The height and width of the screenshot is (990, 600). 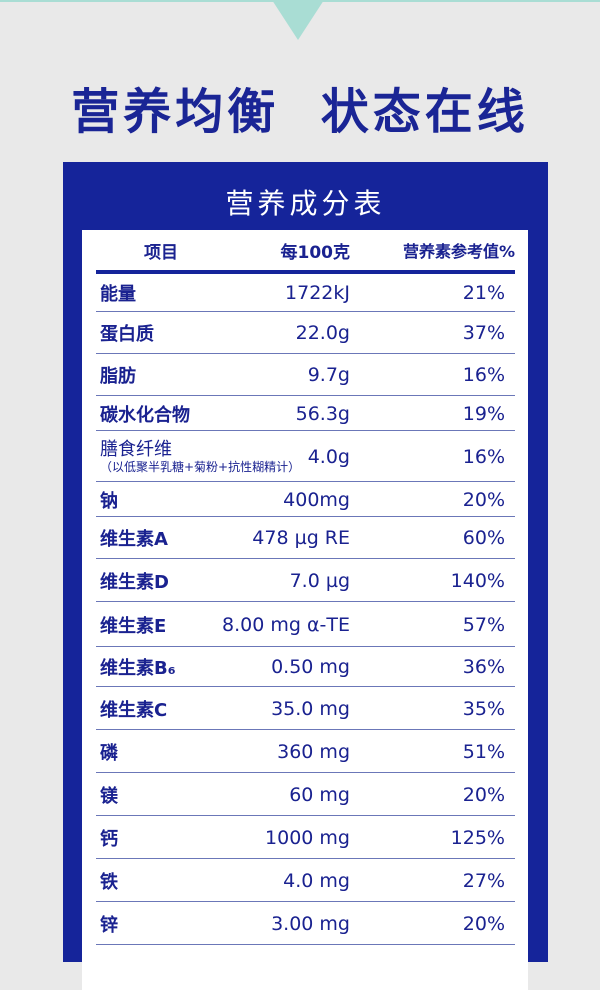 I want to click on nutrient-name-cell: 钙, so click(x=109, y=837).